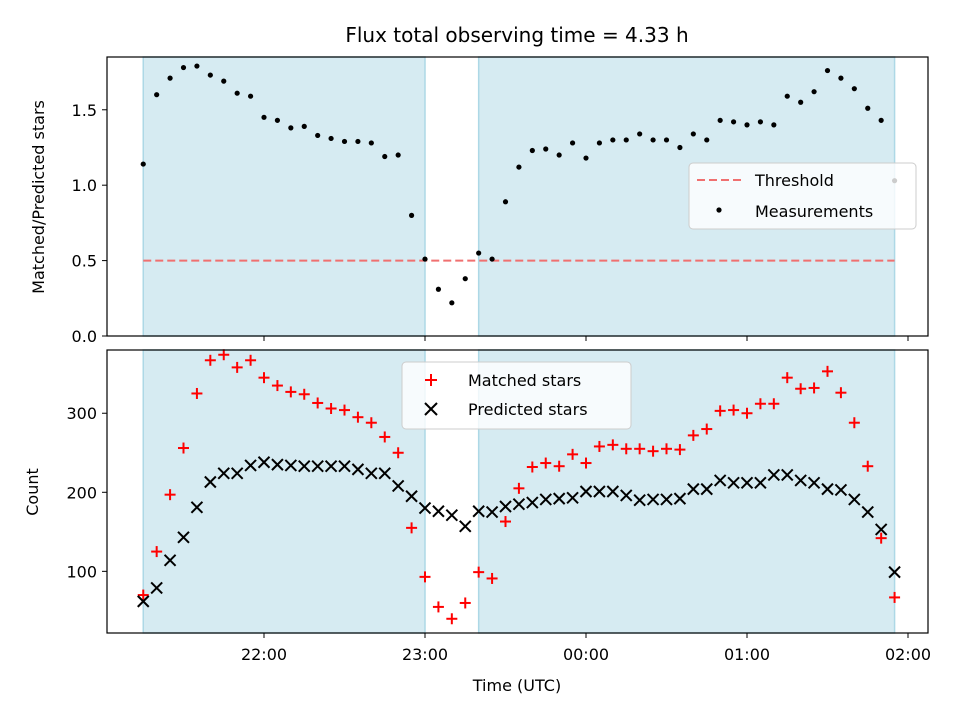  I want to click on top-legend: Threshold Measurements, so click(802, 196).